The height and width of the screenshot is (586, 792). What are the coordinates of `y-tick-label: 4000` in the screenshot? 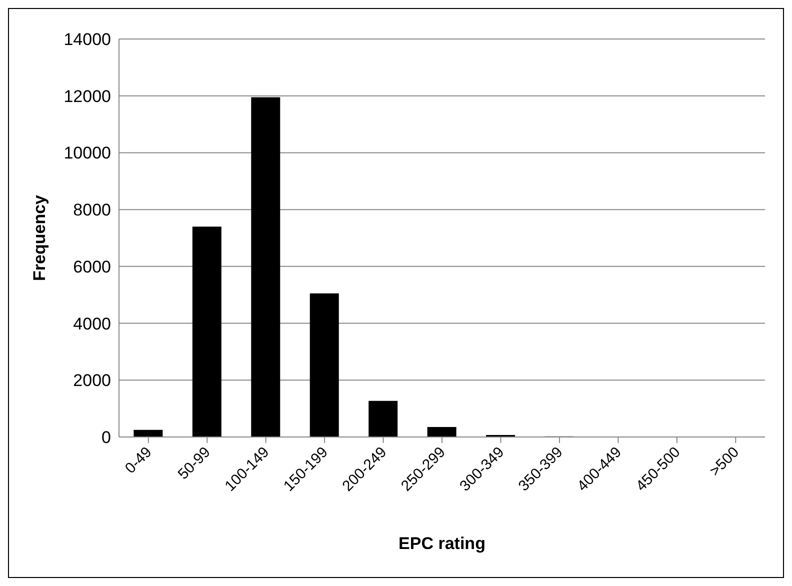 It's located at (92, 324).